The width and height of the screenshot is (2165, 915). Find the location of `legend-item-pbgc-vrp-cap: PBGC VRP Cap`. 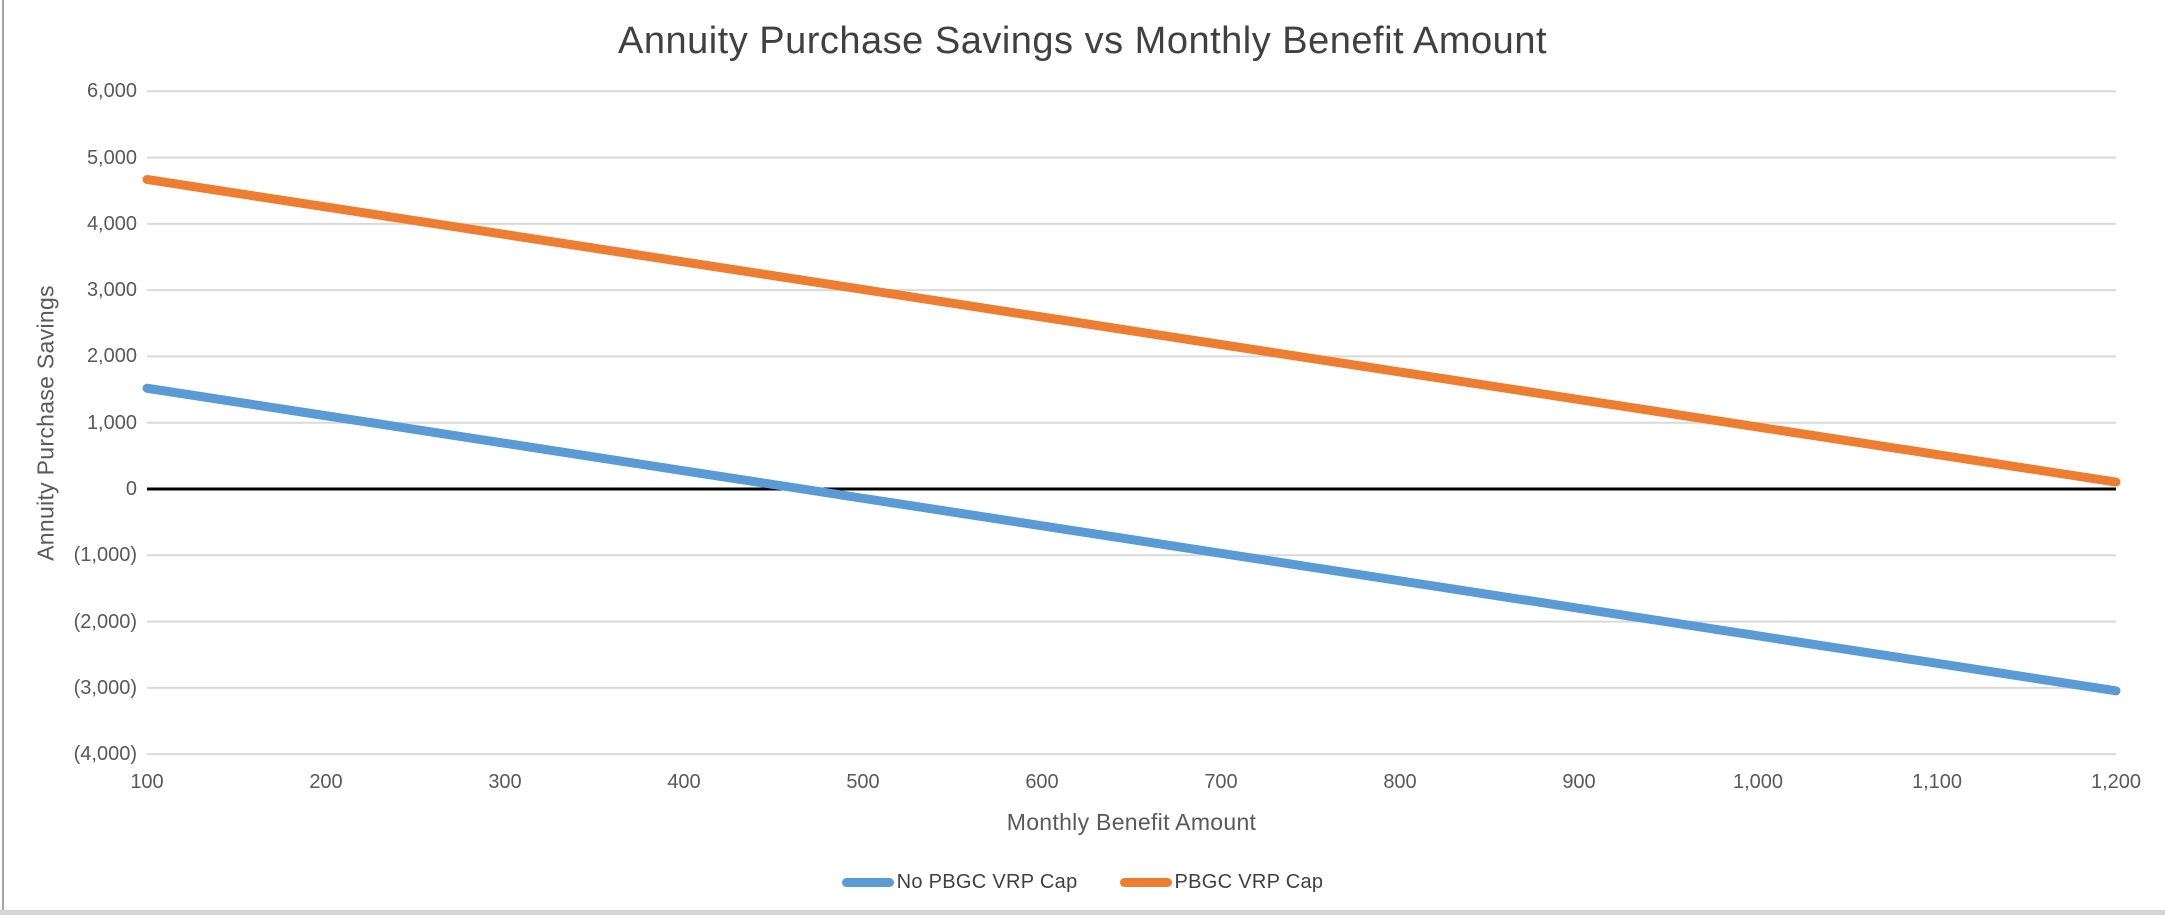

legend-item-pbgc-vrp-cap: PBGC VRP Cap is located at coordinates (1221, 882).